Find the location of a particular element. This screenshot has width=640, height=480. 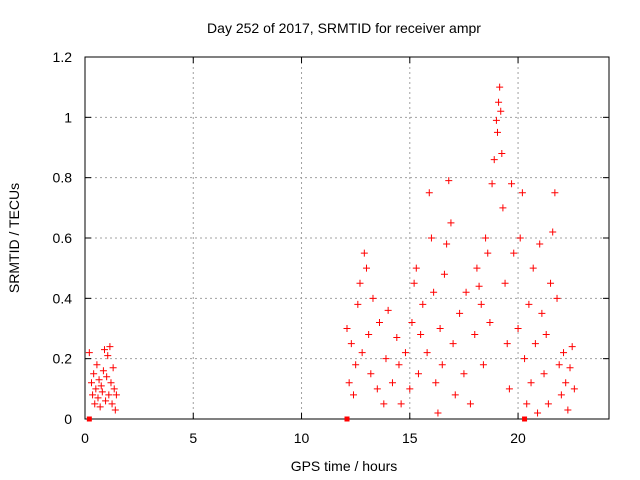

y-tick-label: 0 is located at coordinates (68, 419).